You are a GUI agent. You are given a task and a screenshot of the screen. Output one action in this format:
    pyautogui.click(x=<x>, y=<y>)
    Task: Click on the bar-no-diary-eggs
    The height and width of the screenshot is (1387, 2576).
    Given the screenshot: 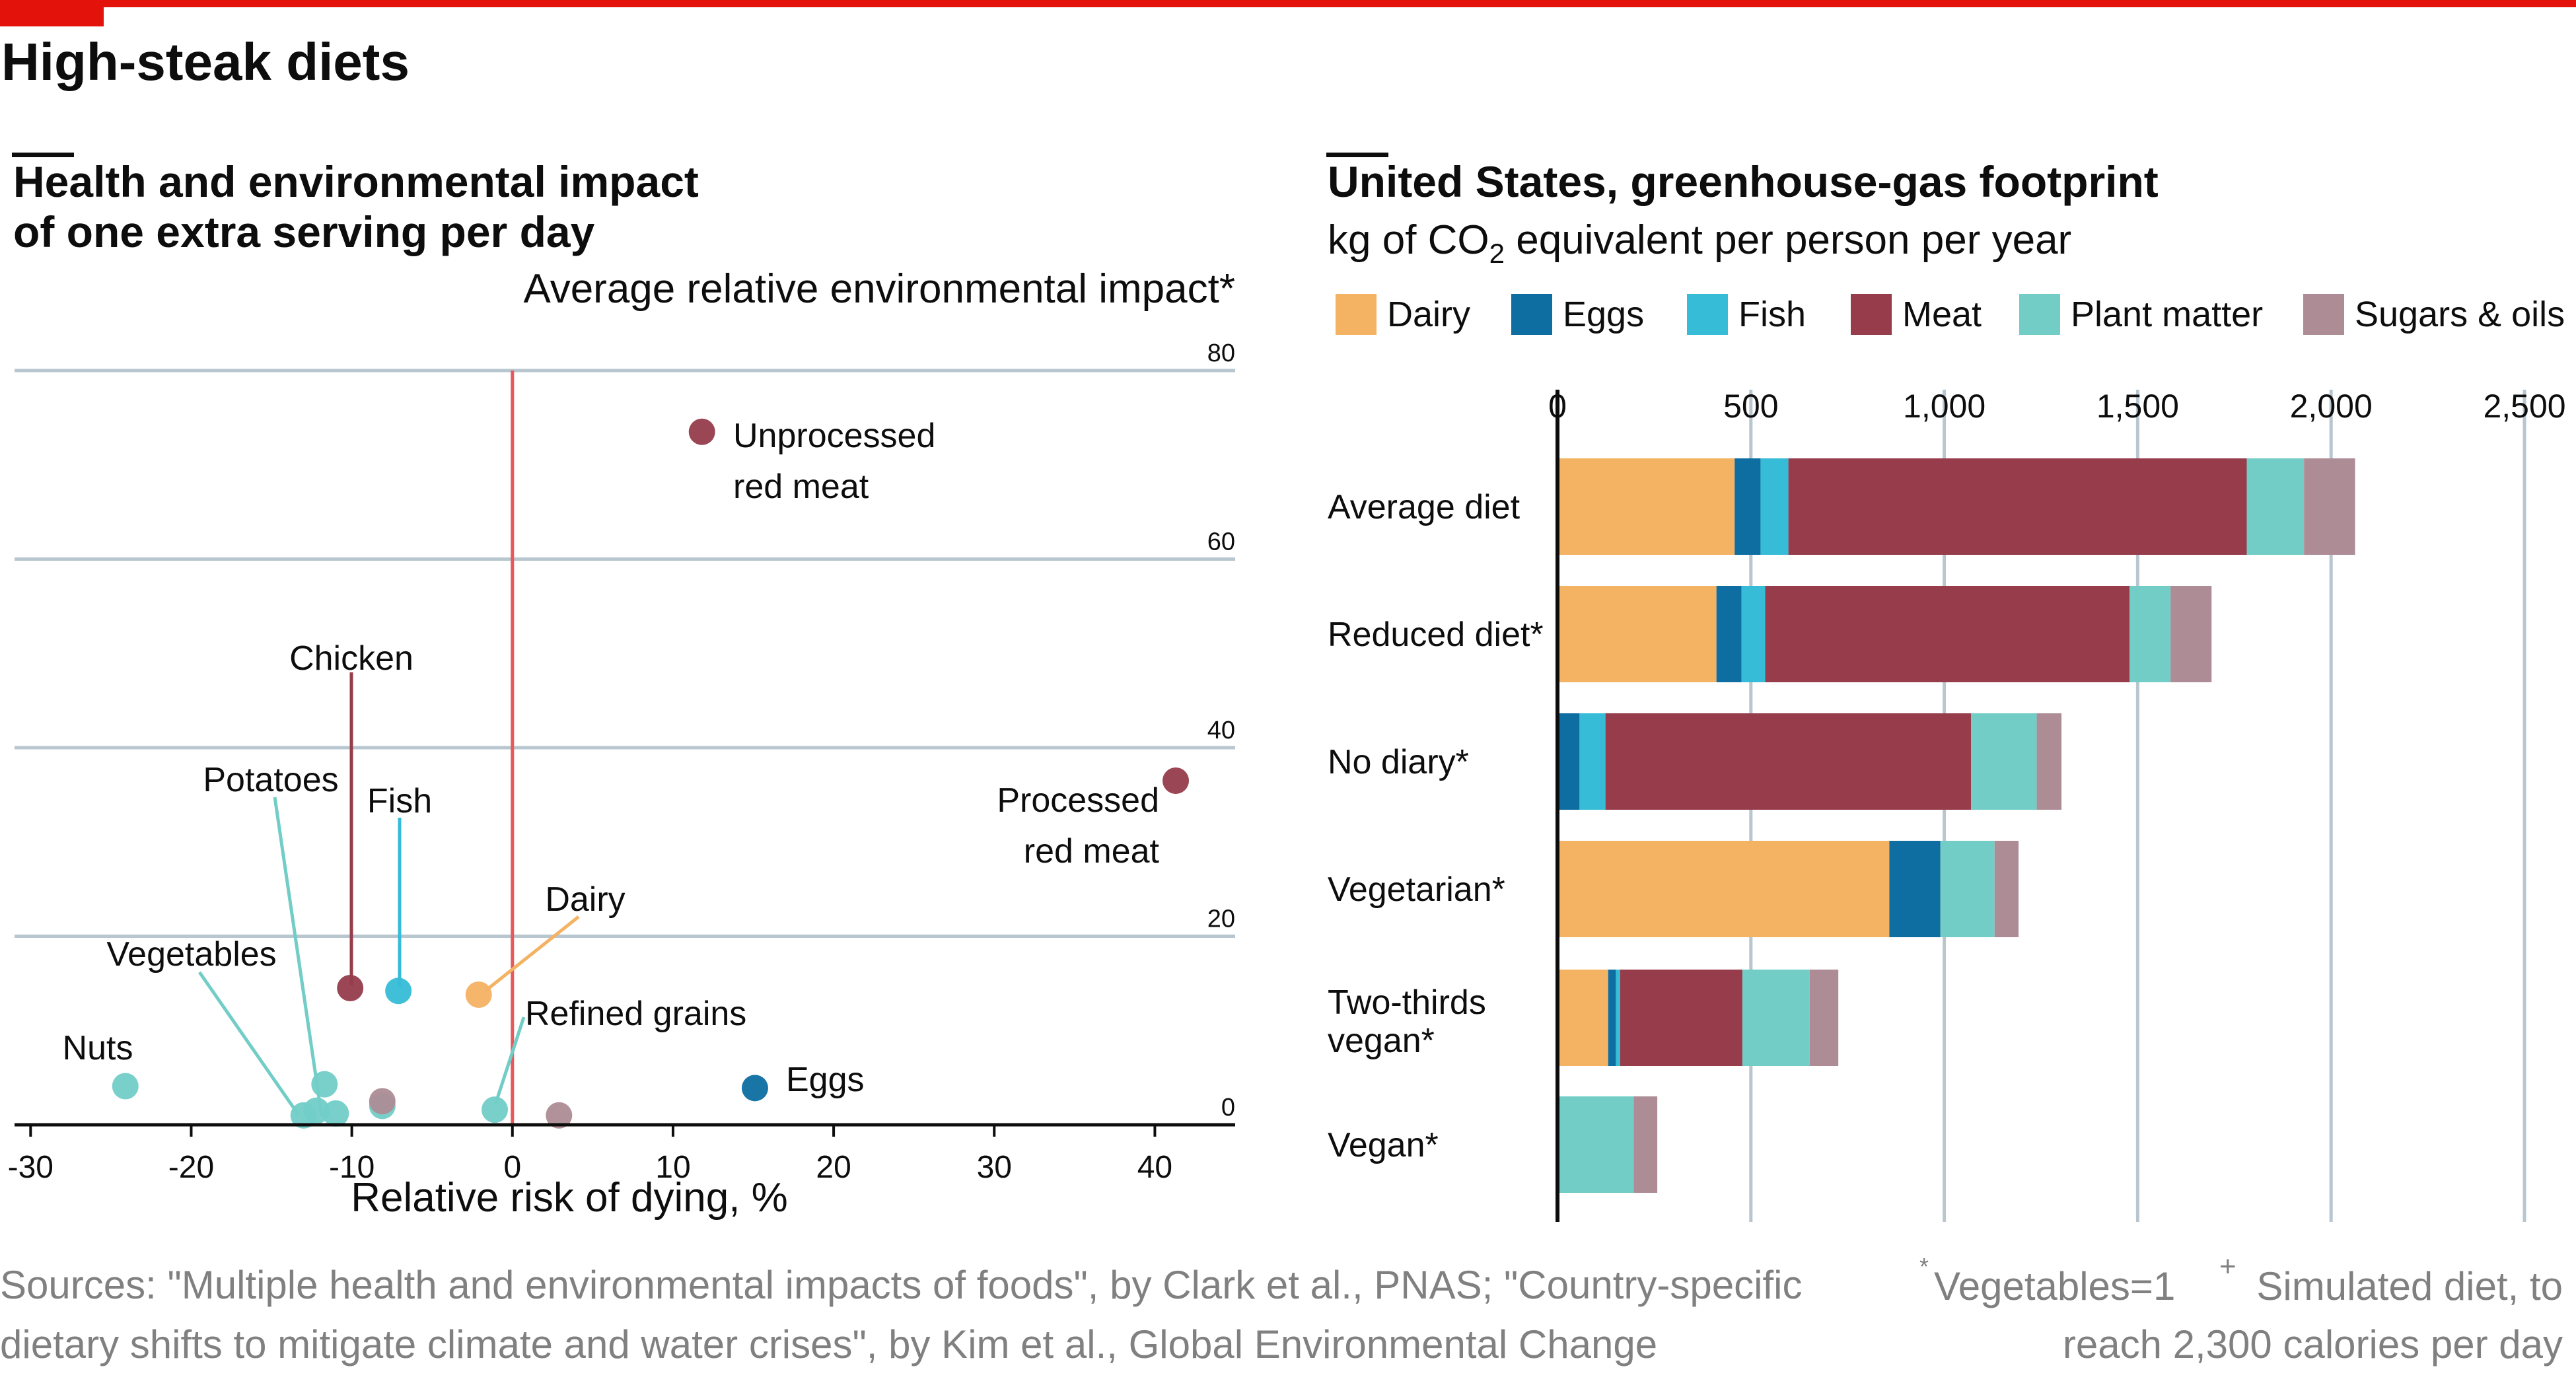 What is the action you would take?
    pyautogui.click(x=1569, y=761)
    